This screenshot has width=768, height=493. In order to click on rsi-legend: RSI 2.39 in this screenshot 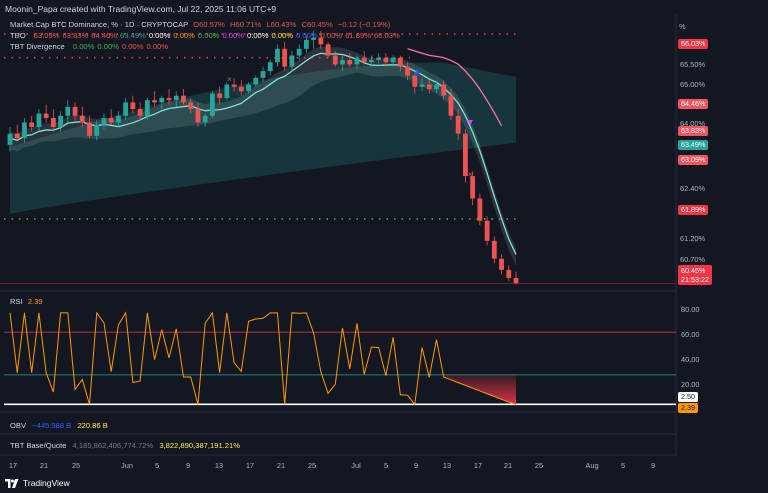, I will do `click(26, 301)`.